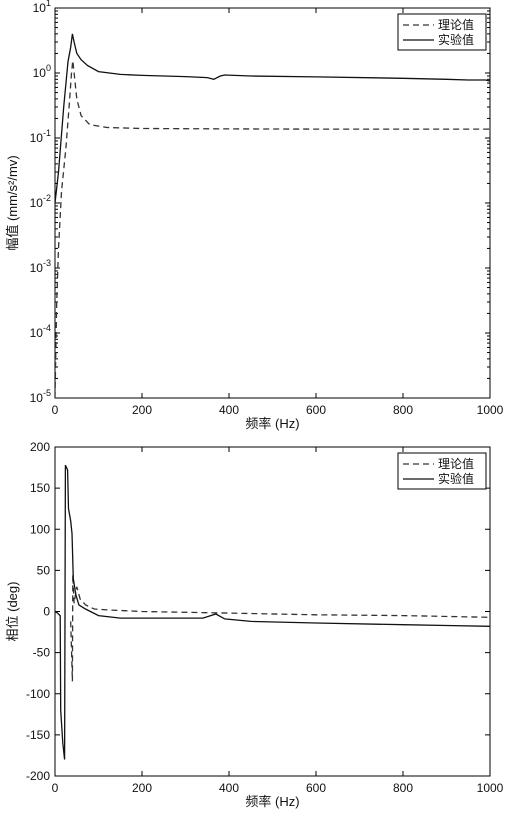 The width and height of the screenshot is (505, 825). I want to click on y-tick-label: -50, so click(42, 653).